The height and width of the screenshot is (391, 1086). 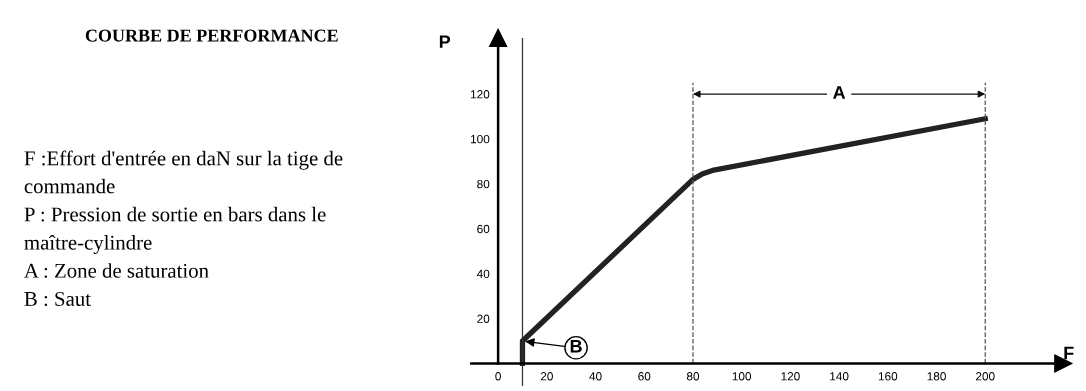 What do you see at coordinates (576, 346) in the screenshot?
I see `annotation: B` at bounding box center [576, 346].